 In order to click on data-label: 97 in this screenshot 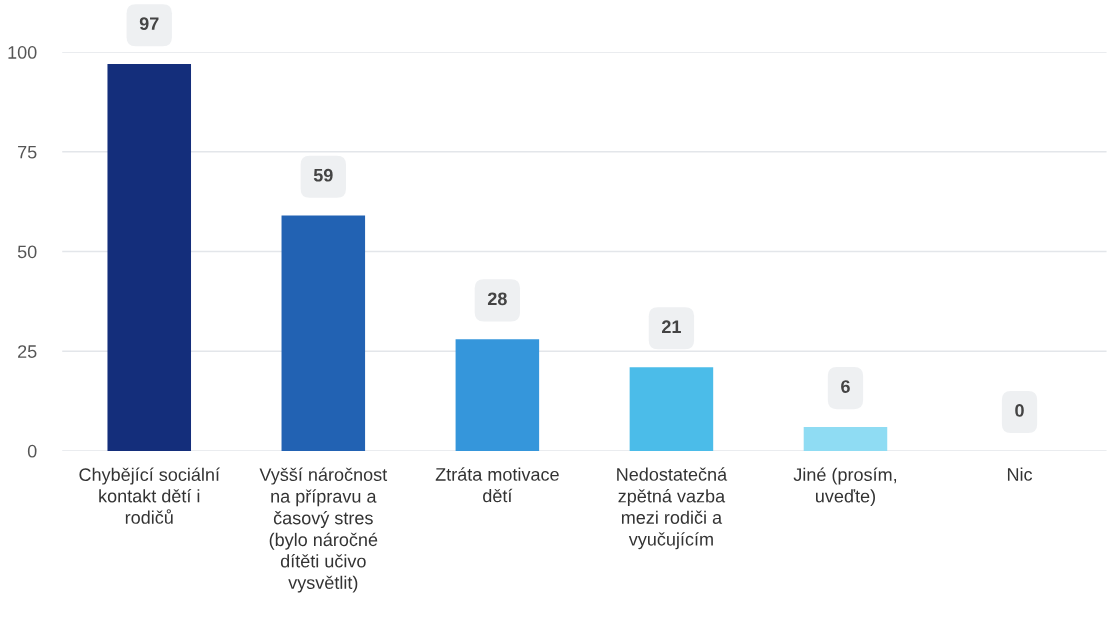, I will do `click(149, 24)`.